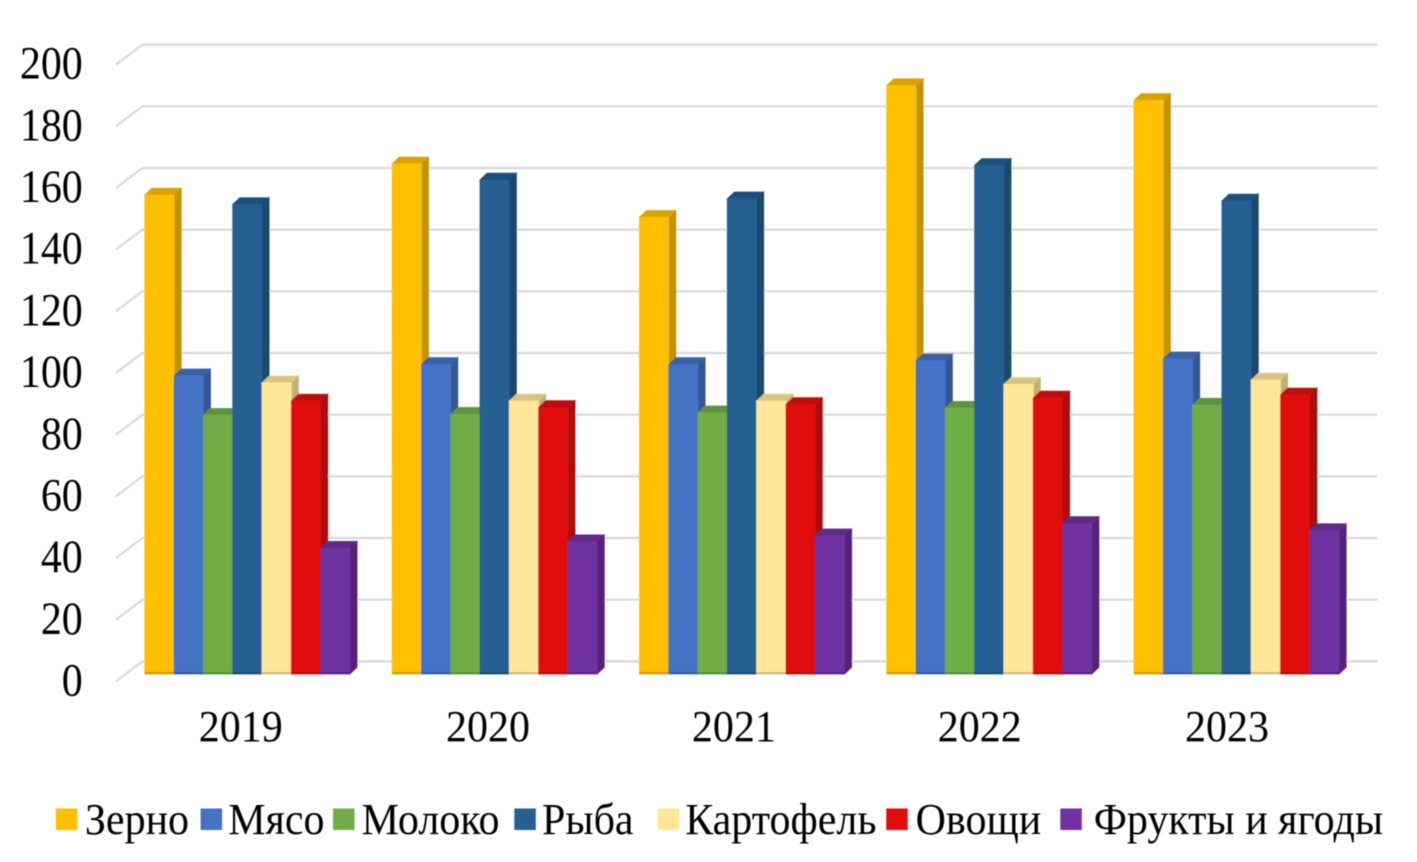 The width and height of the screenshot is (1417, 862). I want to click on svg-text: 2020, so click(488, 727).